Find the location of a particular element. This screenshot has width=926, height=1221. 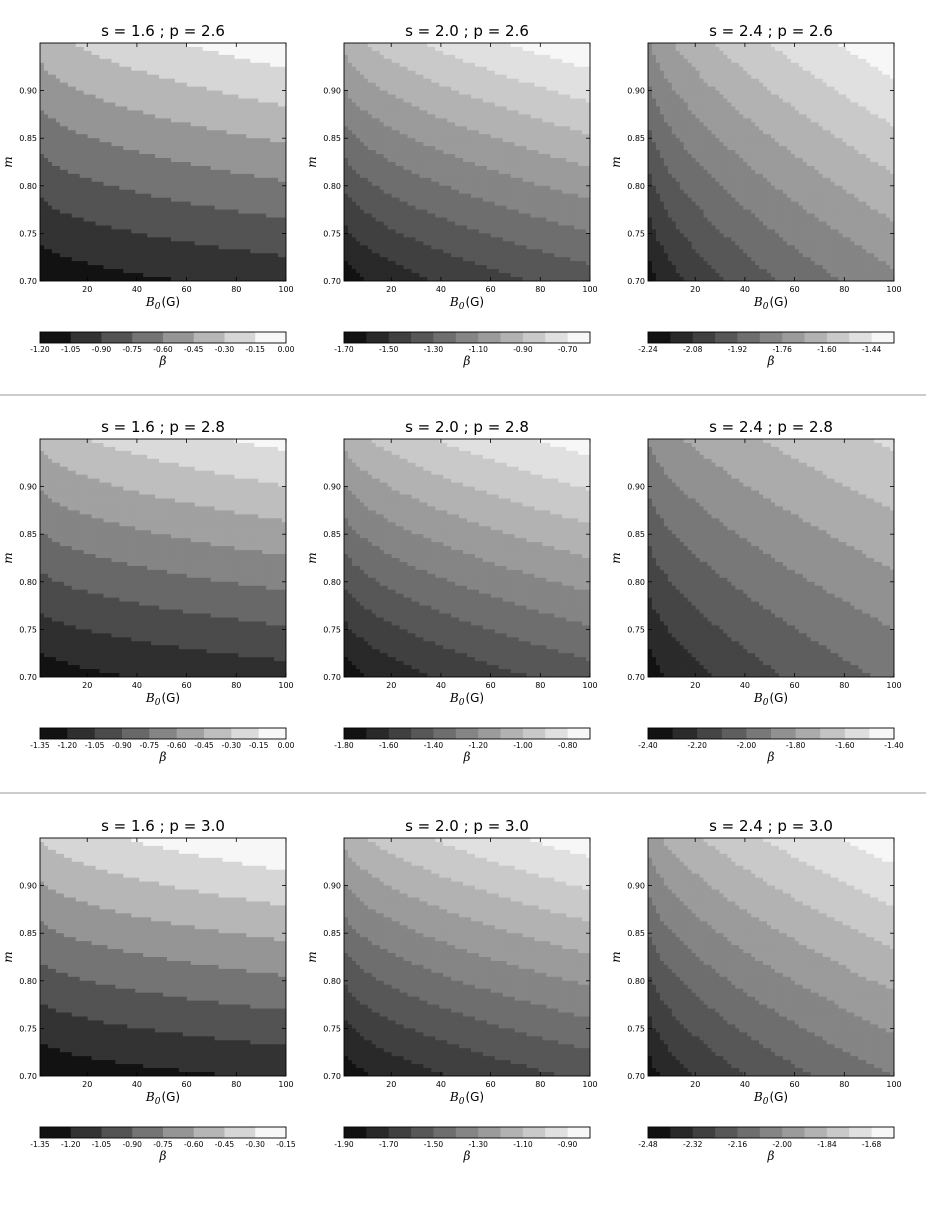

plot-title: s = 2.4 ; p = 3.0 is located at coordinates (771, 826).